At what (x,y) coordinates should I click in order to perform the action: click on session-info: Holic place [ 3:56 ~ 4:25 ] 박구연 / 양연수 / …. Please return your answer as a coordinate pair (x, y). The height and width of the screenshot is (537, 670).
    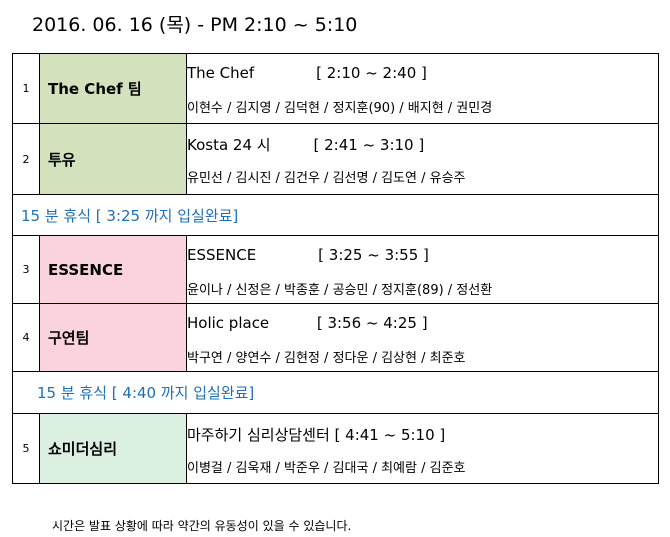
    Looking at the image, I should click on (422, 337).